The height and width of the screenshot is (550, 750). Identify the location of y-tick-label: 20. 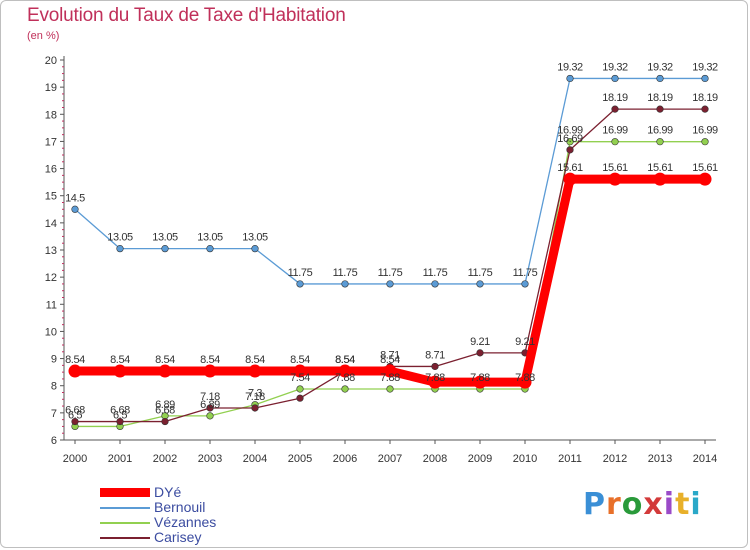
(51, 61).